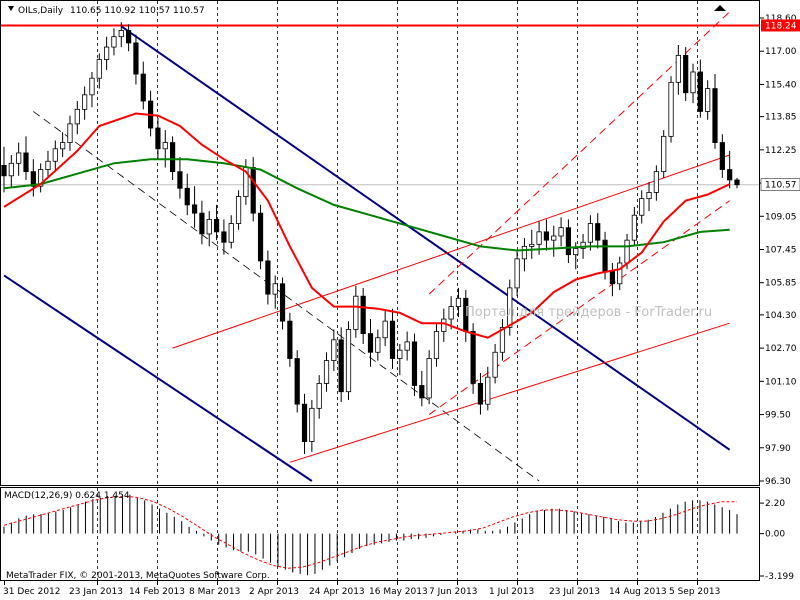  Describe the element at coordinates (775, 535) in the screenshot. I see `macd-y-tick-label: 0.00` at that location.